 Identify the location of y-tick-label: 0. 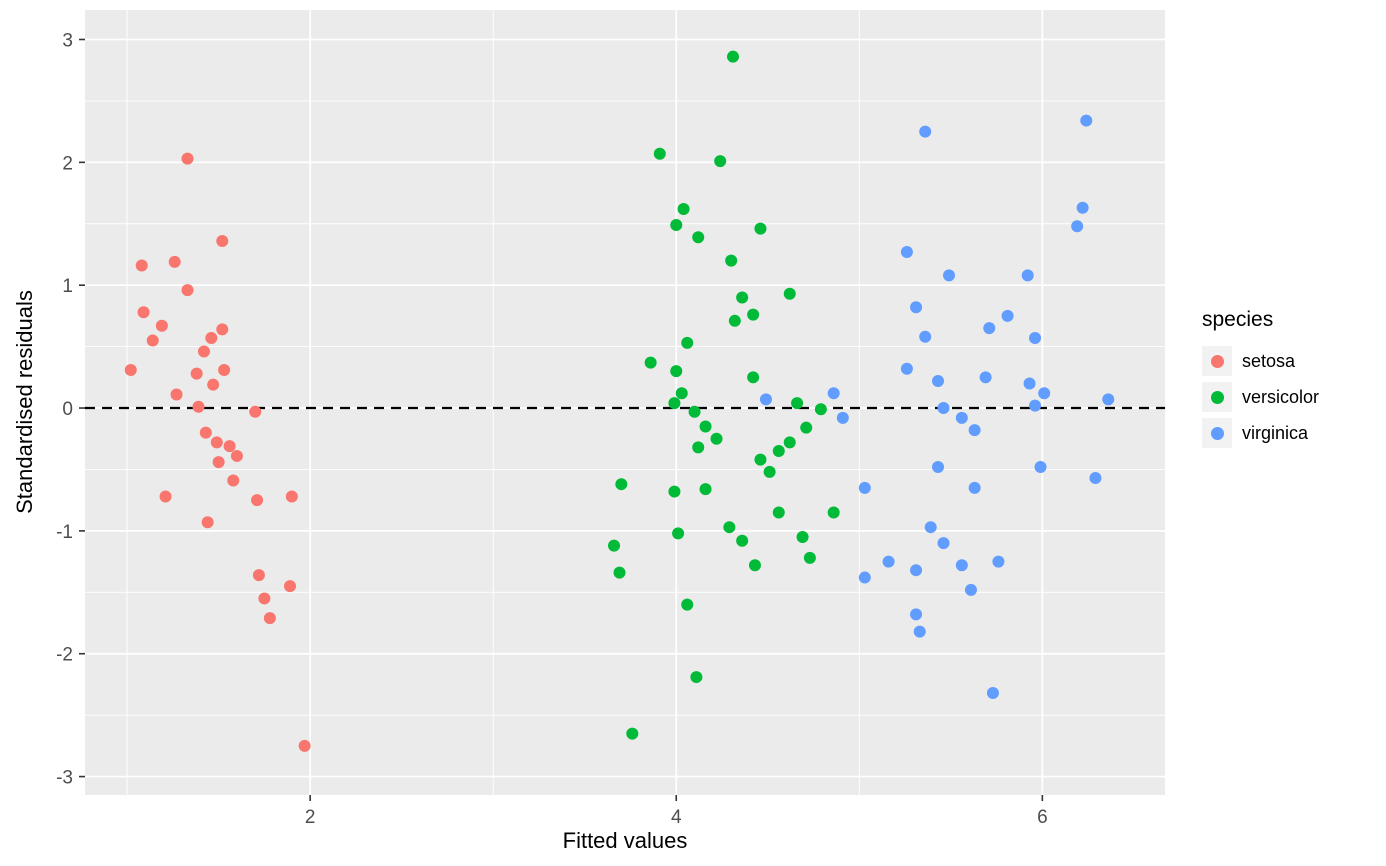
(67, 409).